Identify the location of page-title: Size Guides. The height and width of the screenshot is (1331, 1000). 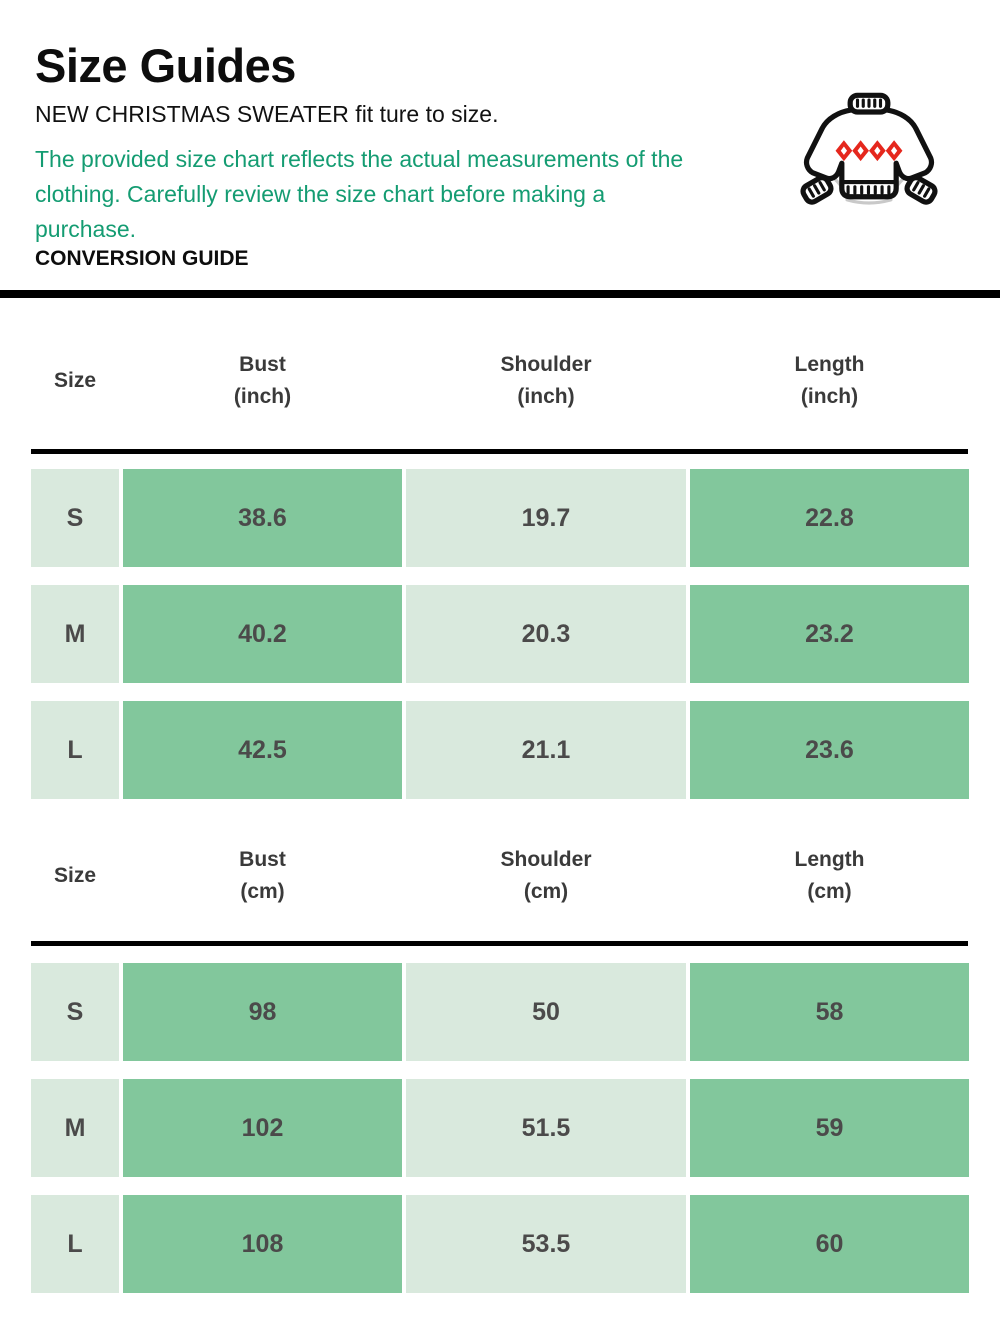
(165, 65).